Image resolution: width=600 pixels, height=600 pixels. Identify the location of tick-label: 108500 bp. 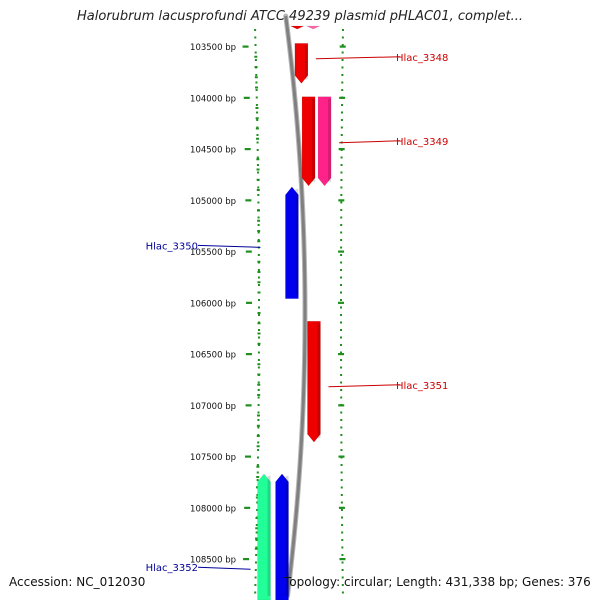
(213, 561).